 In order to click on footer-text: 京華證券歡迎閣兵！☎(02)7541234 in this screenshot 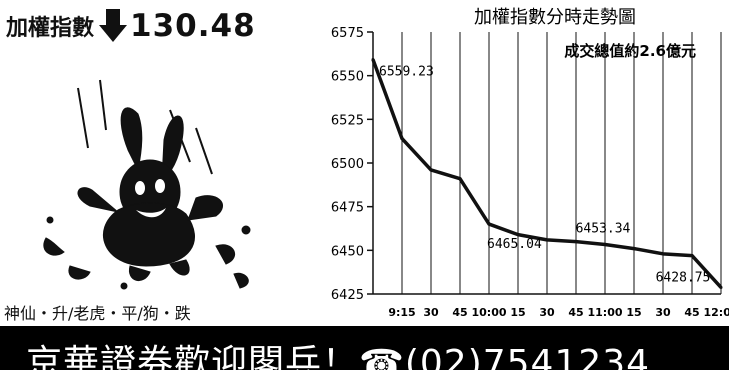, I will do `click(338, 356)`.